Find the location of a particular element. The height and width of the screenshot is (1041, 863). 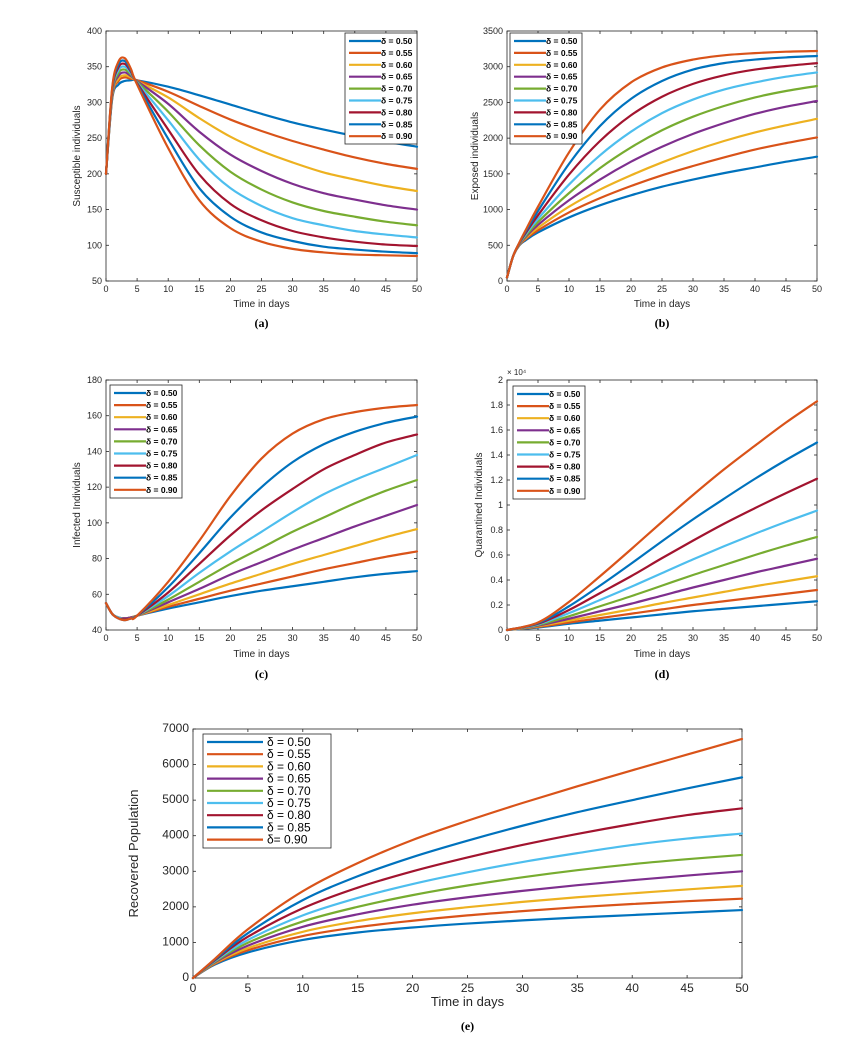

x-tick-label: 30 is located at coordinates (693, 638).